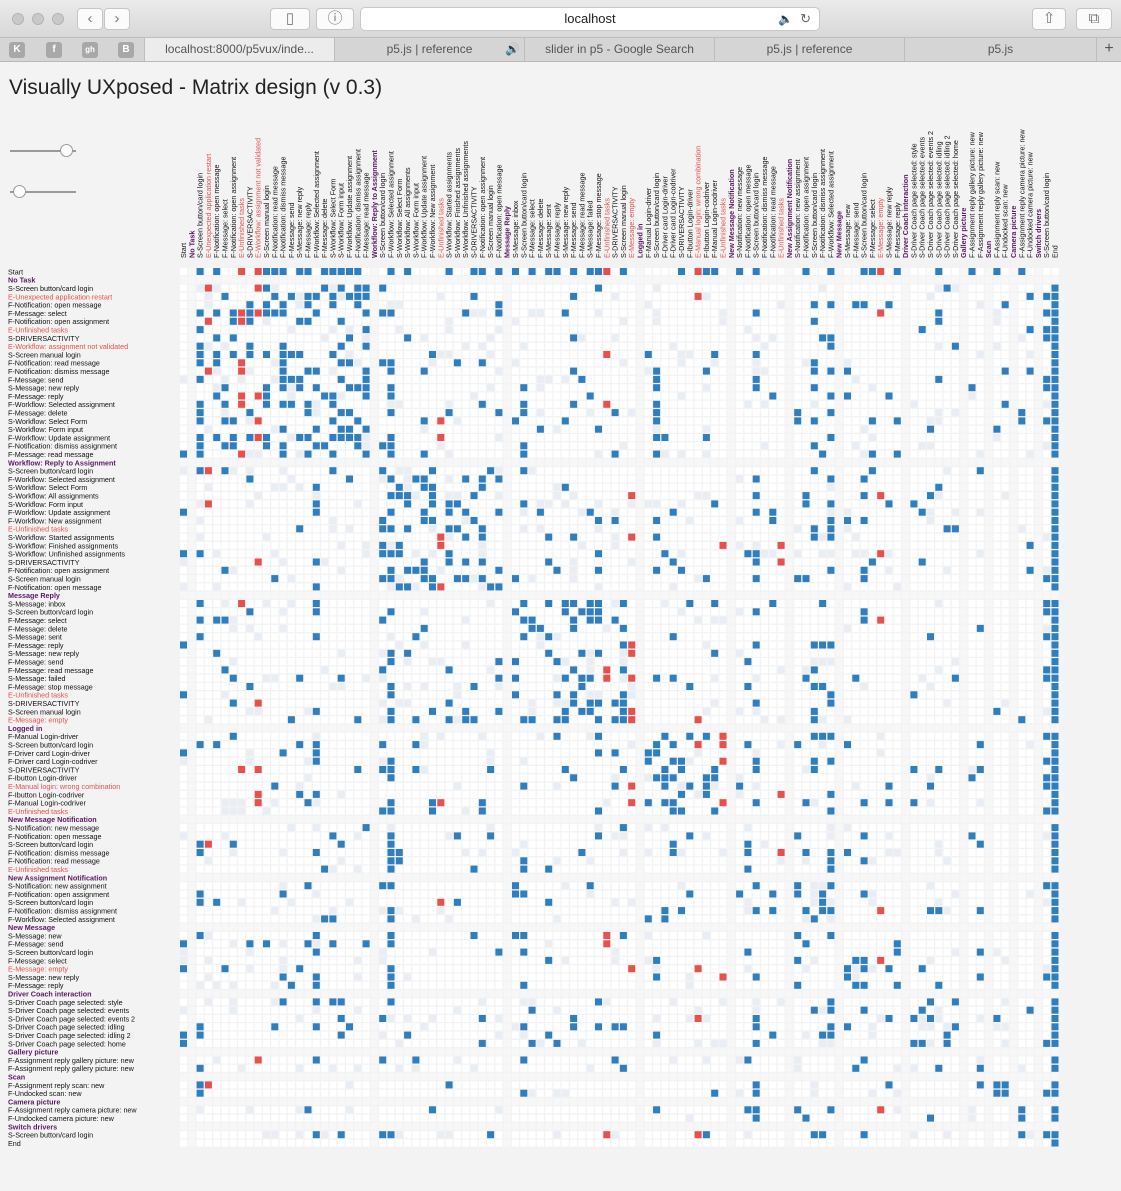 This screenshot has width=1121, height=1191. What do you see at coordinates (335, 19) in the screenshot?
I see `reader-icon: ⓘ` at bounding box center [335, 19].